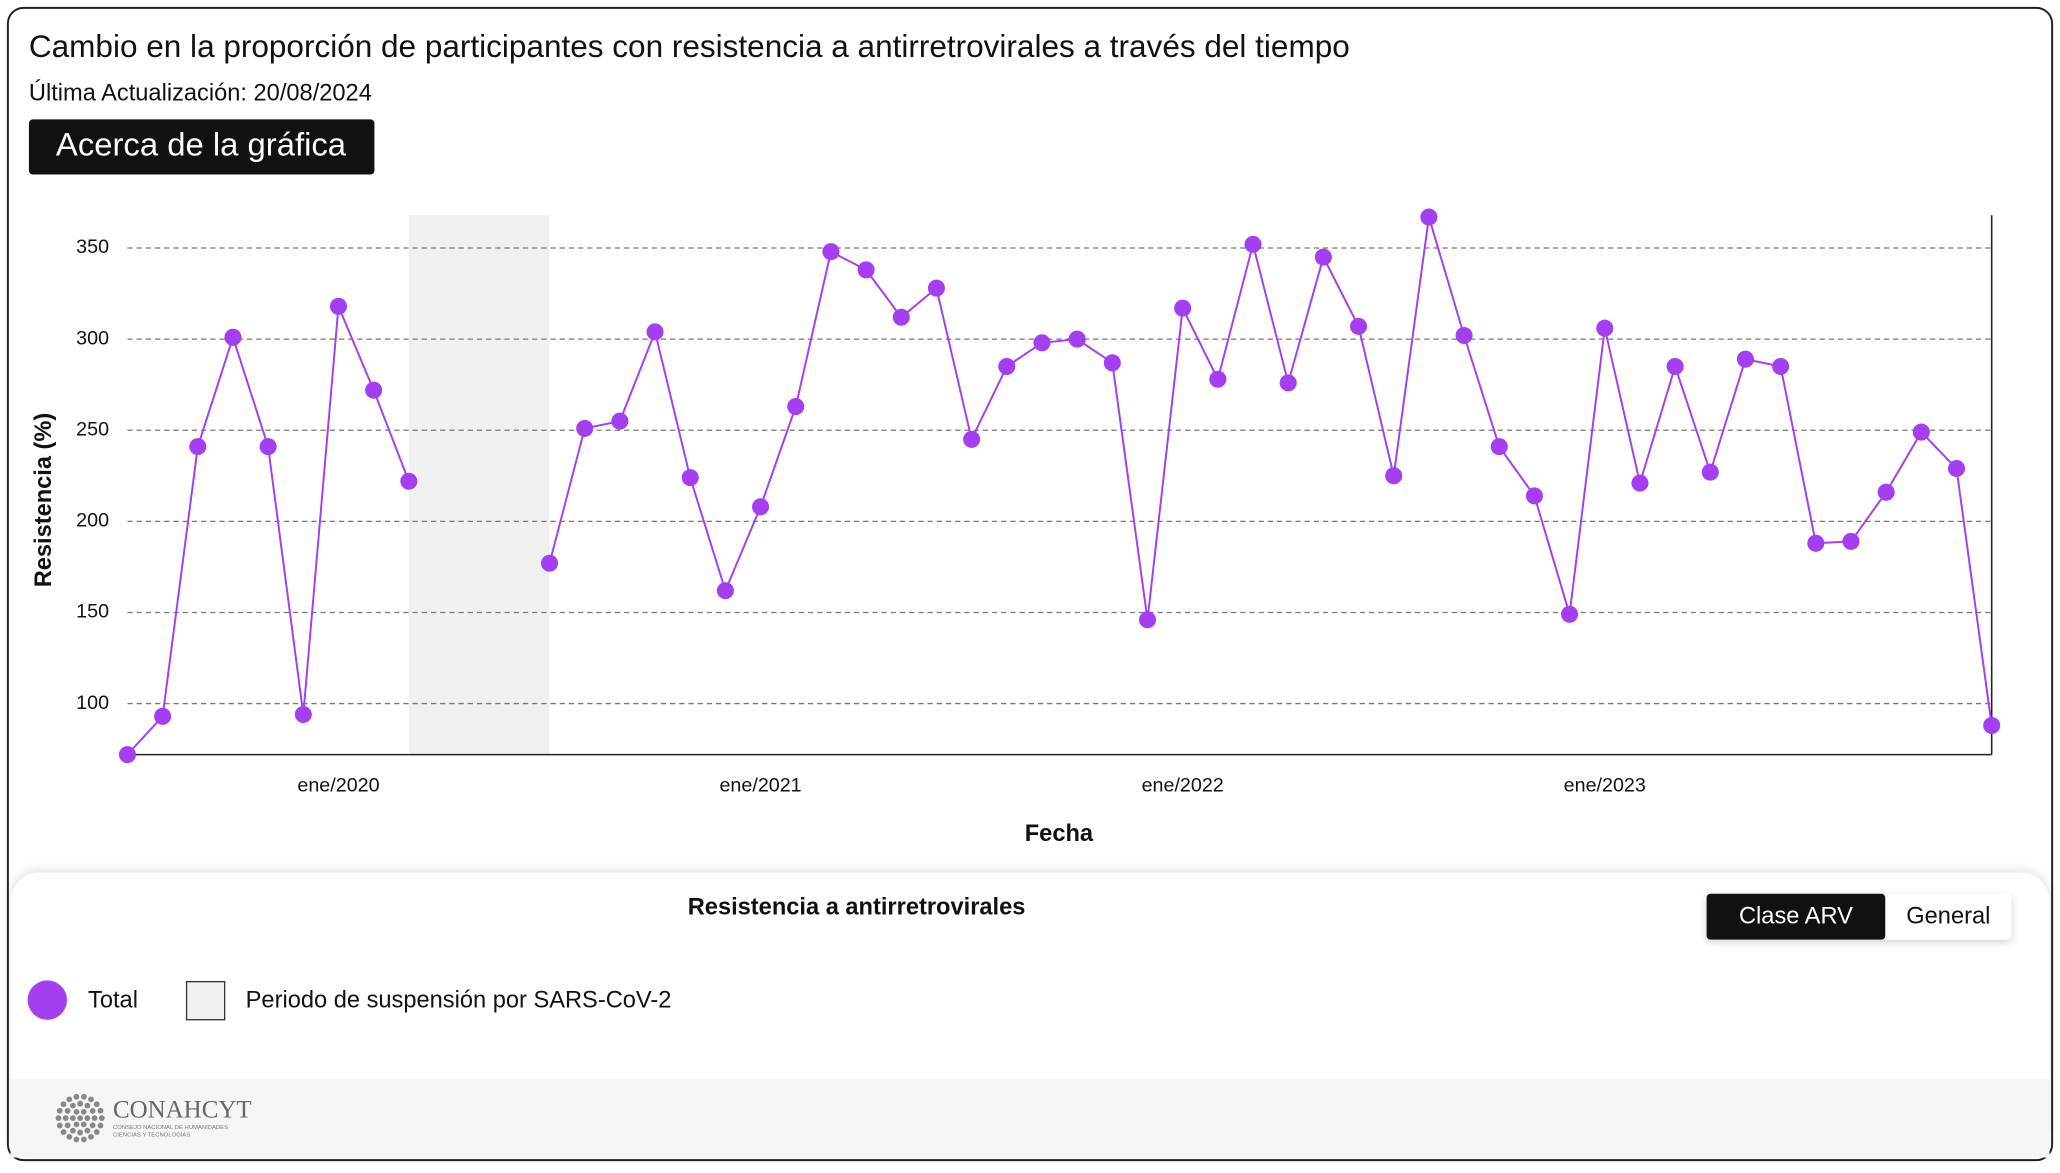 Image resolution: width=2060 pixels, height=1173 pixels. I want to click on x-tick-label: ene/2022, so click(1183, 785).